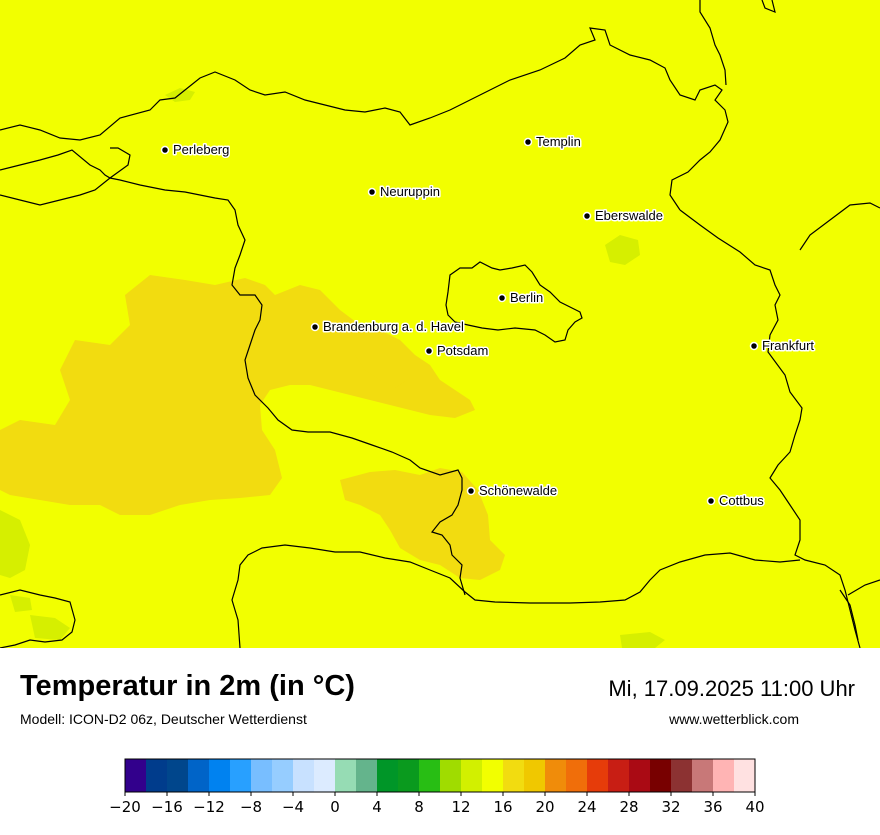 Image resolution: width=880 pixels, height=835 pixels. What do you see at coordinates (419, 807) in the screenshot?
I see `legend-tick-label: 8` at bounding box center [419, 807].